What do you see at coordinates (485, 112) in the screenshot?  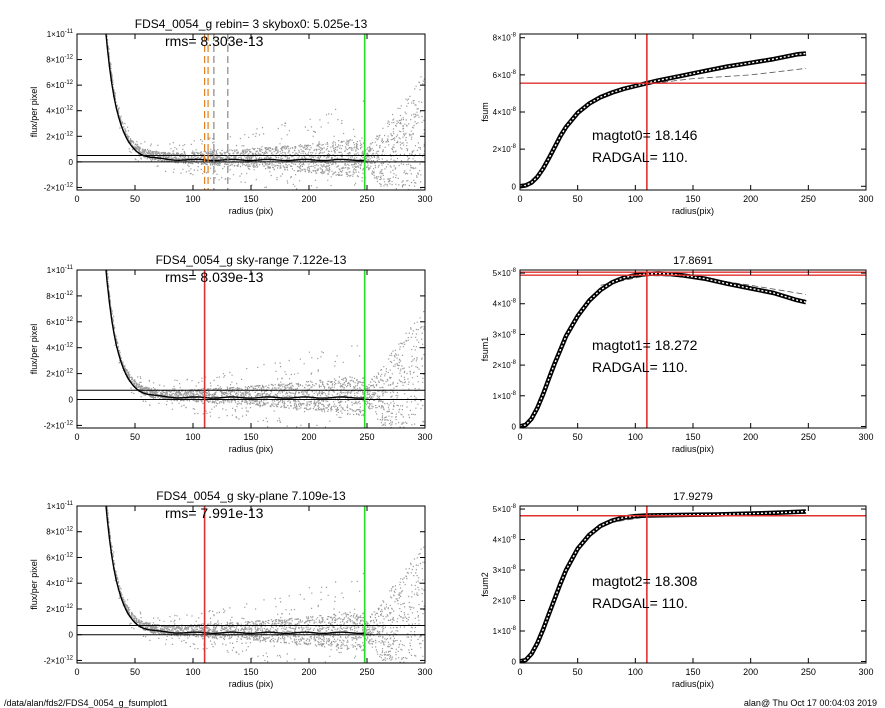 I see `y-axis-label: fsum` at bounding box center [485, 112].